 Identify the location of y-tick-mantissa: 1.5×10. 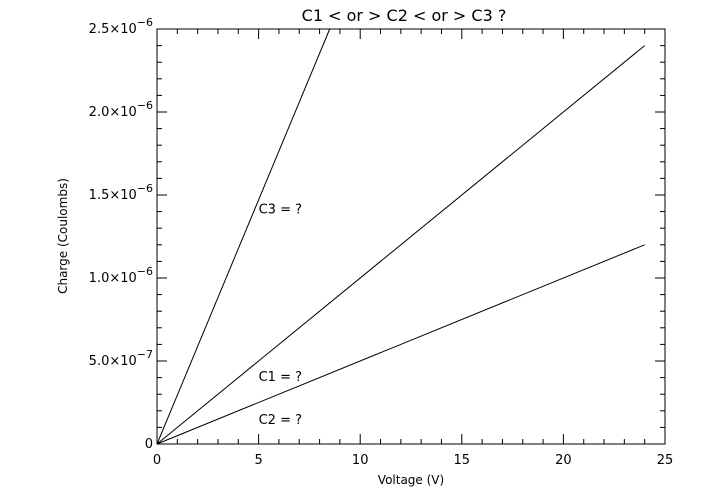
(113, 195).